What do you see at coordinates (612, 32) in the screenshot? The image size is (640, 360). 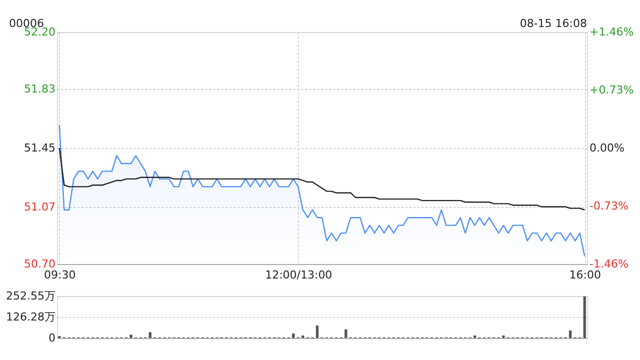 I see `y2-tick-label: +1.46%` at bounding box center [612, 32].